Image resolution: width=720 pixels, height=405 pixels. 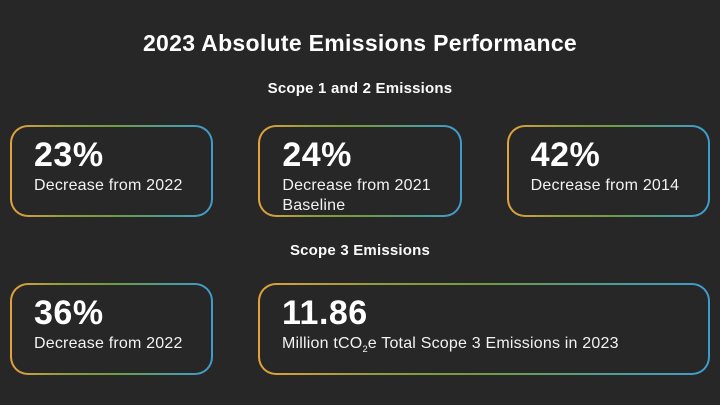 I want to click on section-label-scope-1-2: Scope 1 and 2 Emissions, so click(x=360, y=88).